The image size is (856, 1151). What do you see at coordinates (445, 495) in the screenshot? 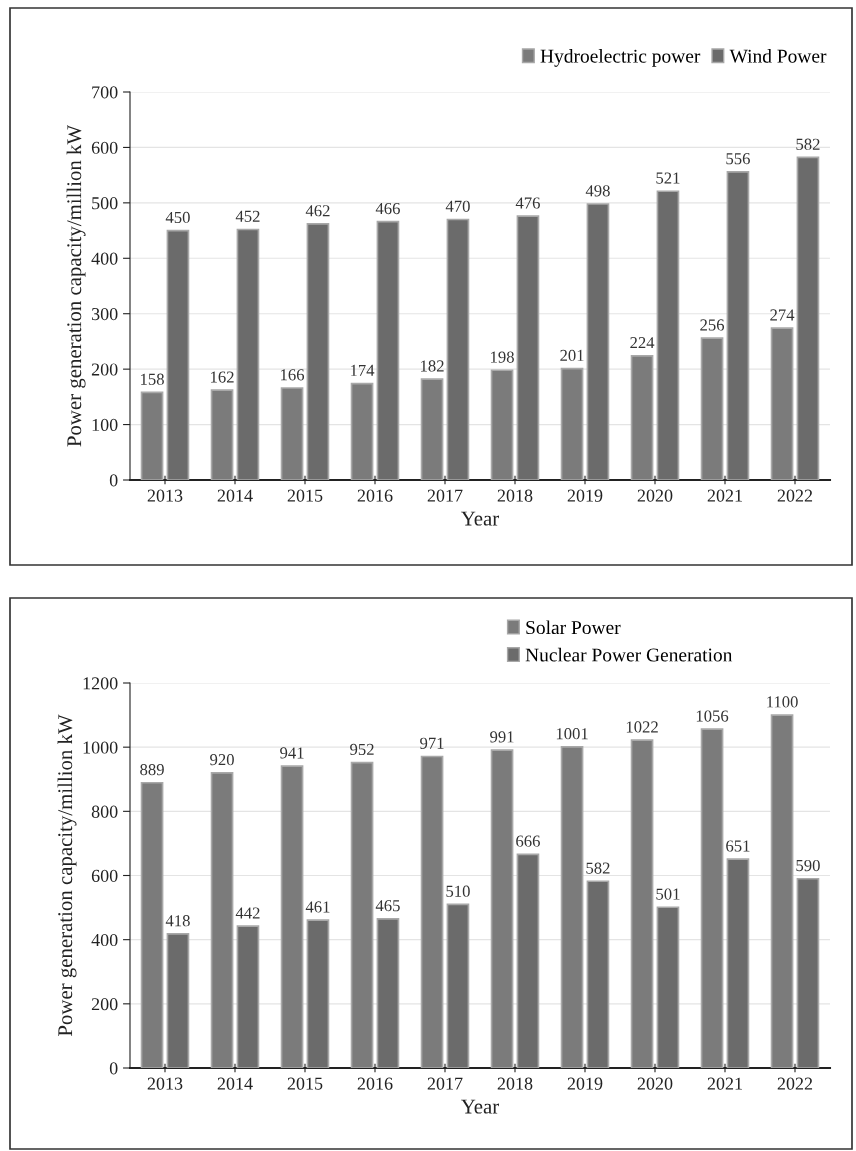
I see `x-tick-label: 2017` at bounding box center [445, 495].